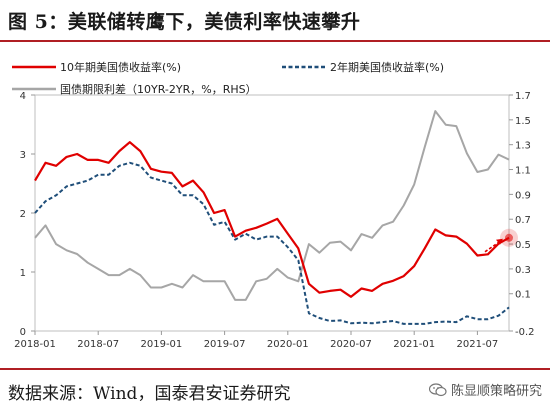 This screenshot has height=411, width=550. What do you see at coordinates (23, 273) in the screenshot?
I see `y-left-tick-label: 1` at bounding box center [23, 273].